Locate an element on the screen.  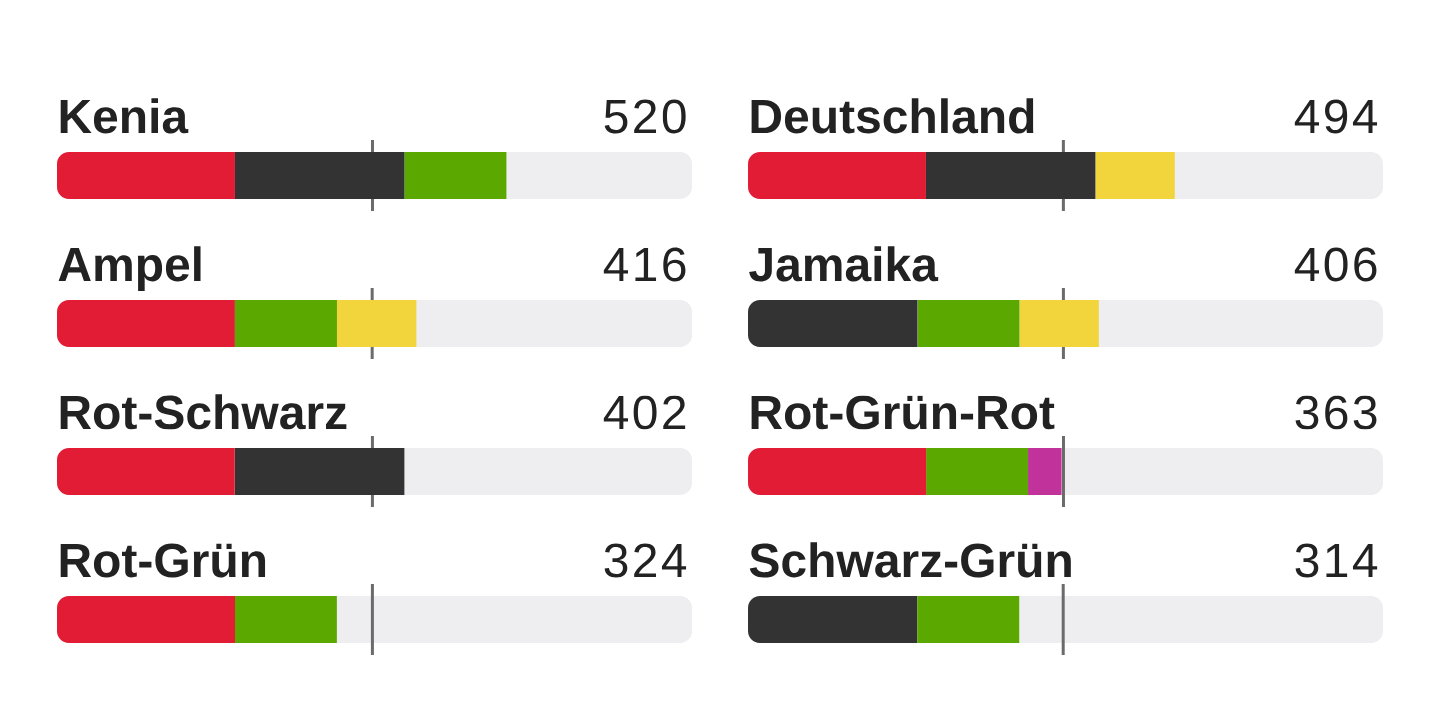
text: 494 is located at coordinates (1336, 116).